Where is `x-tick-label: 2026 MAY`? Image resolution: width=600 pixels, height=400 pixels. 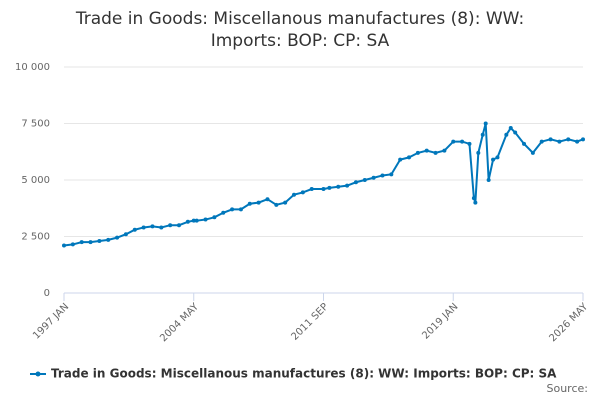
x-tick-label: 2026 MAY is located at coordinates (569, 322).